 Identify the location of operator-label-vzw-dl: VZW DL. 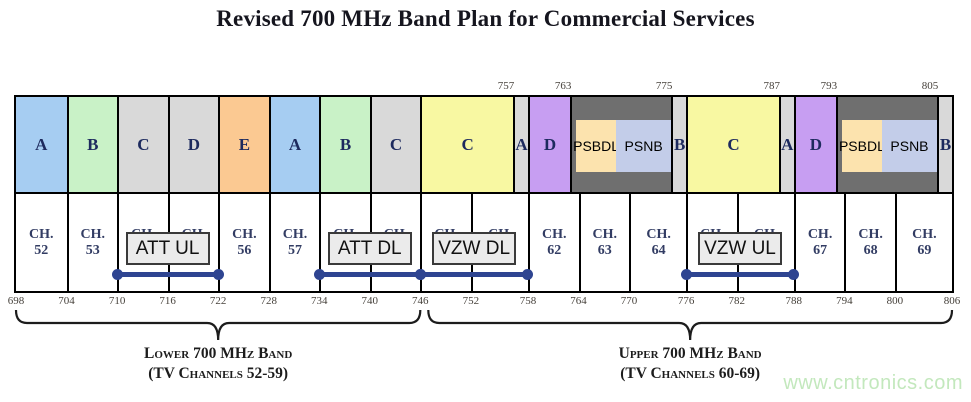
(474, 248).